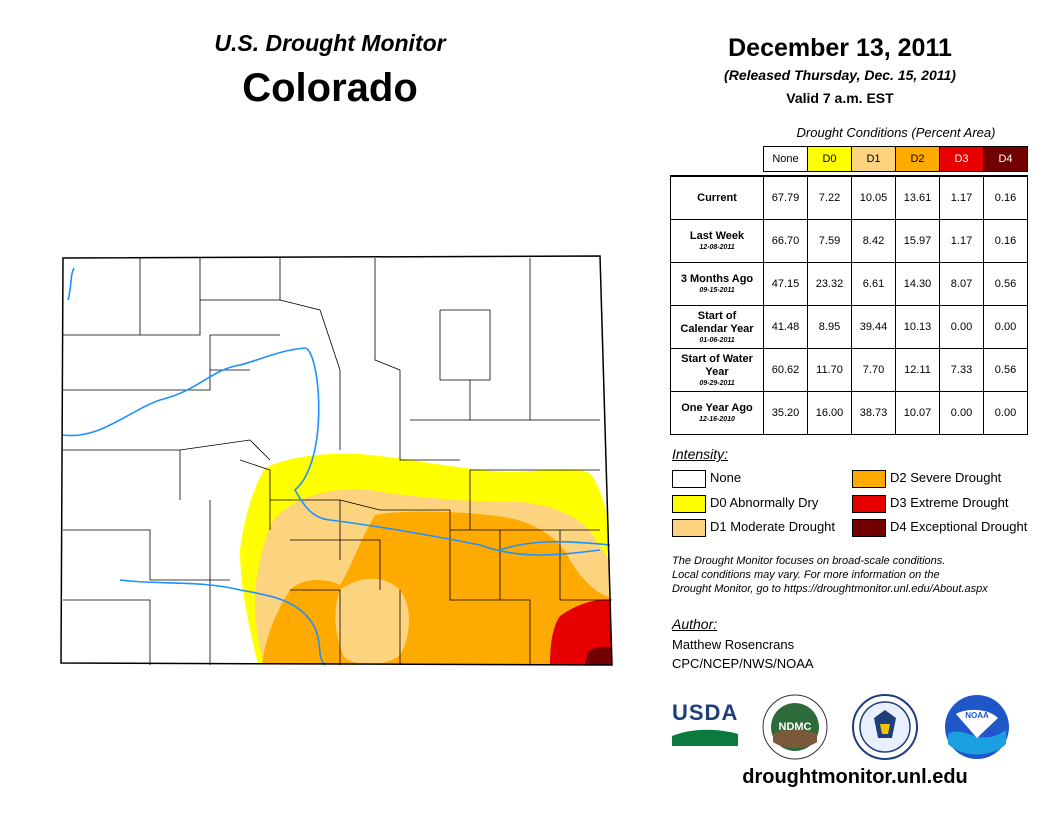 The height and width of the screenshot is (816, 1056). Describe the element at coordinates (717, 322) in the screenshot. I see `row-label-text: Start of Calendar Year` at that location.